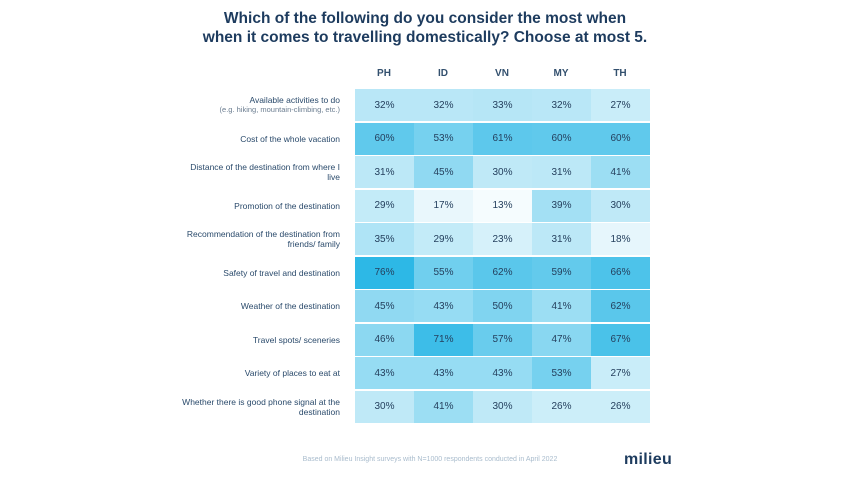 The height and width of the screenshot is (479, 850). Describe the element at coordinates (292, 373) in the screenshot. I see `row-label-text: Variety of places to eat at` at that location.